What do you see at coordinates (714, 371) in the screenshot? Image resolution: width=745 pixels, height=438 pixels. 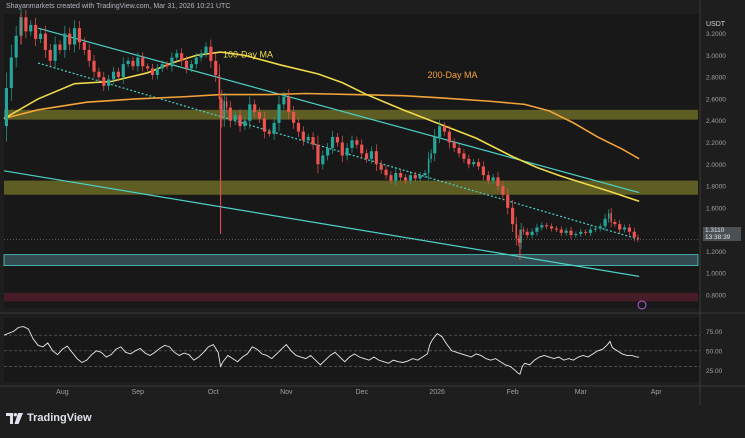 I see `rsi-axis-tick: 25.00` at bounding box center [714, 371].